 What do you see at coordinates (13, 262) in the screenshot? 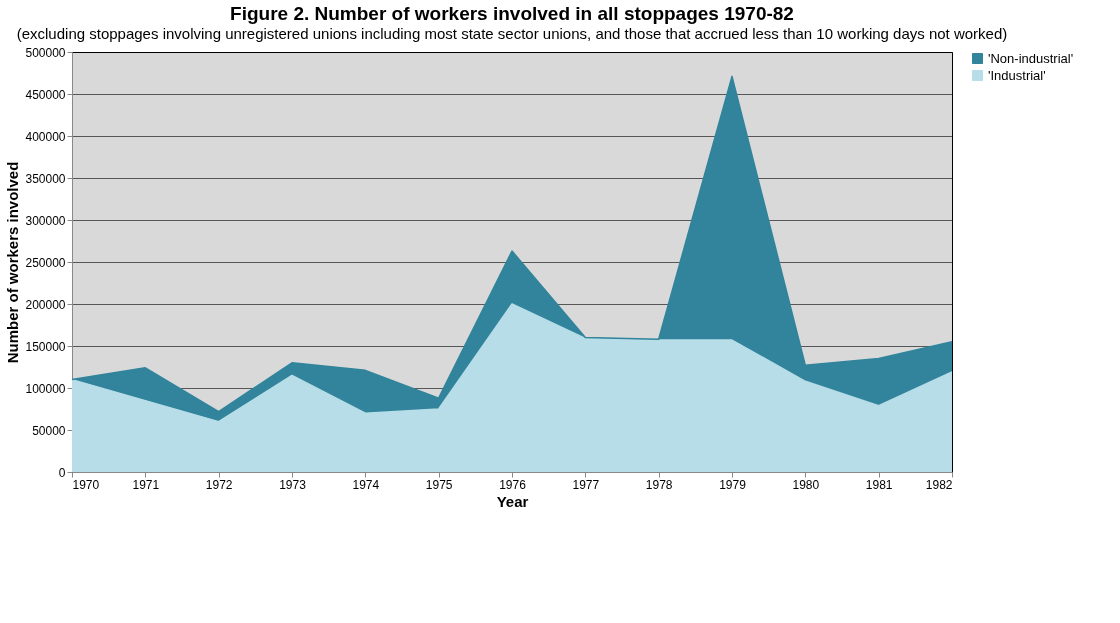
I see `y-axis-title: Number of workers involved` at bounding box center [13, 262].